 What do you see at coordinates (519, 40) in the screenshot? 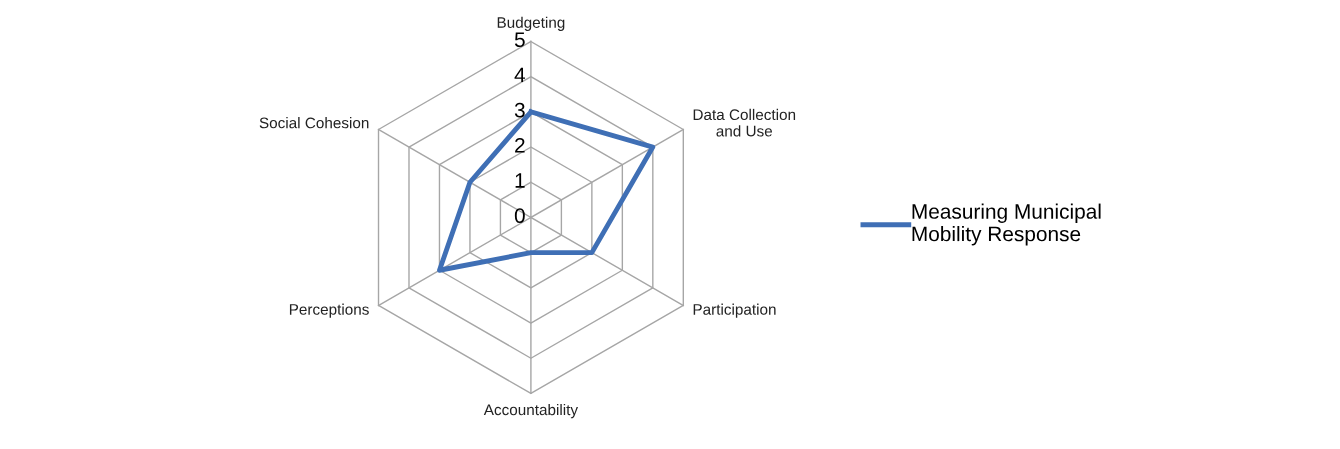
I see `y-tick-label: 5` at bounding box center [519, 40].